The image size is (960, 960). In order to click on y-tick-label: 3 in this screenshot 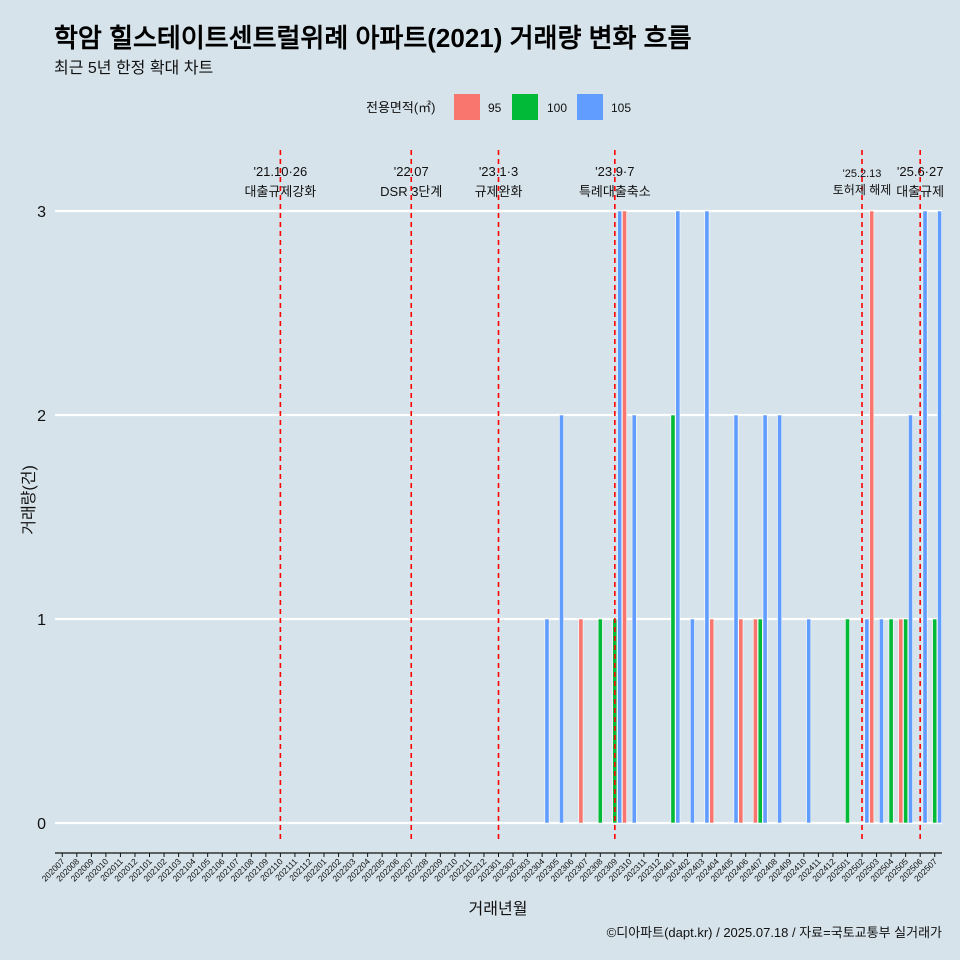, I will do `click(41, 212)`.